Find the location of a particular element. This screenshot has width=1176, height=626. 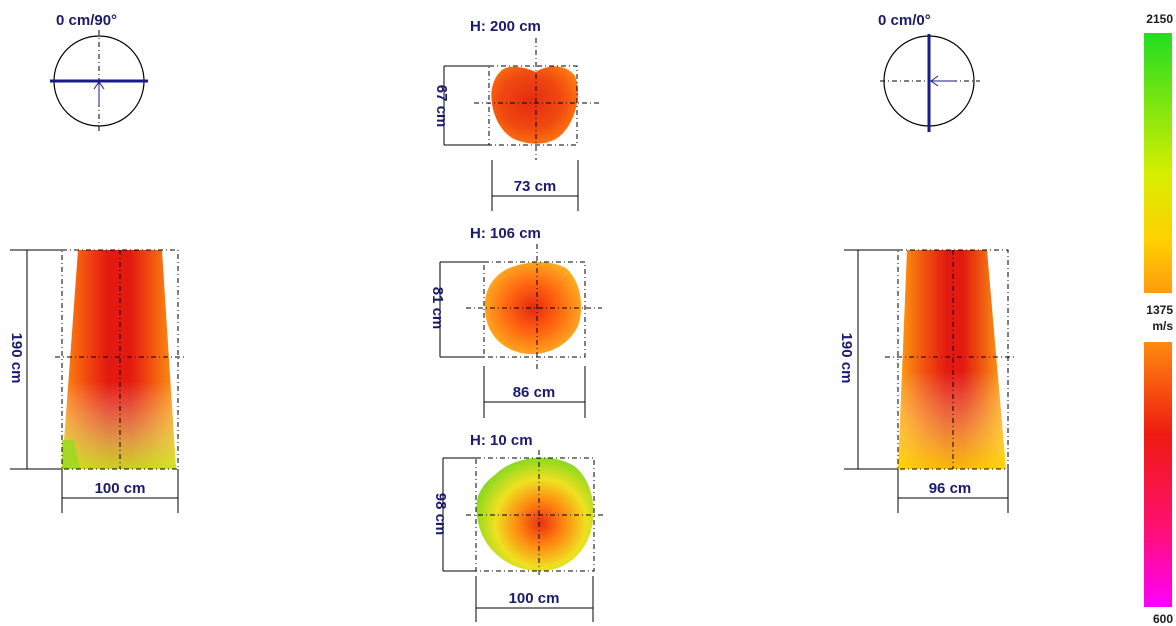

compass-right: 0 cm/0° is located at coordinates (929, 72).